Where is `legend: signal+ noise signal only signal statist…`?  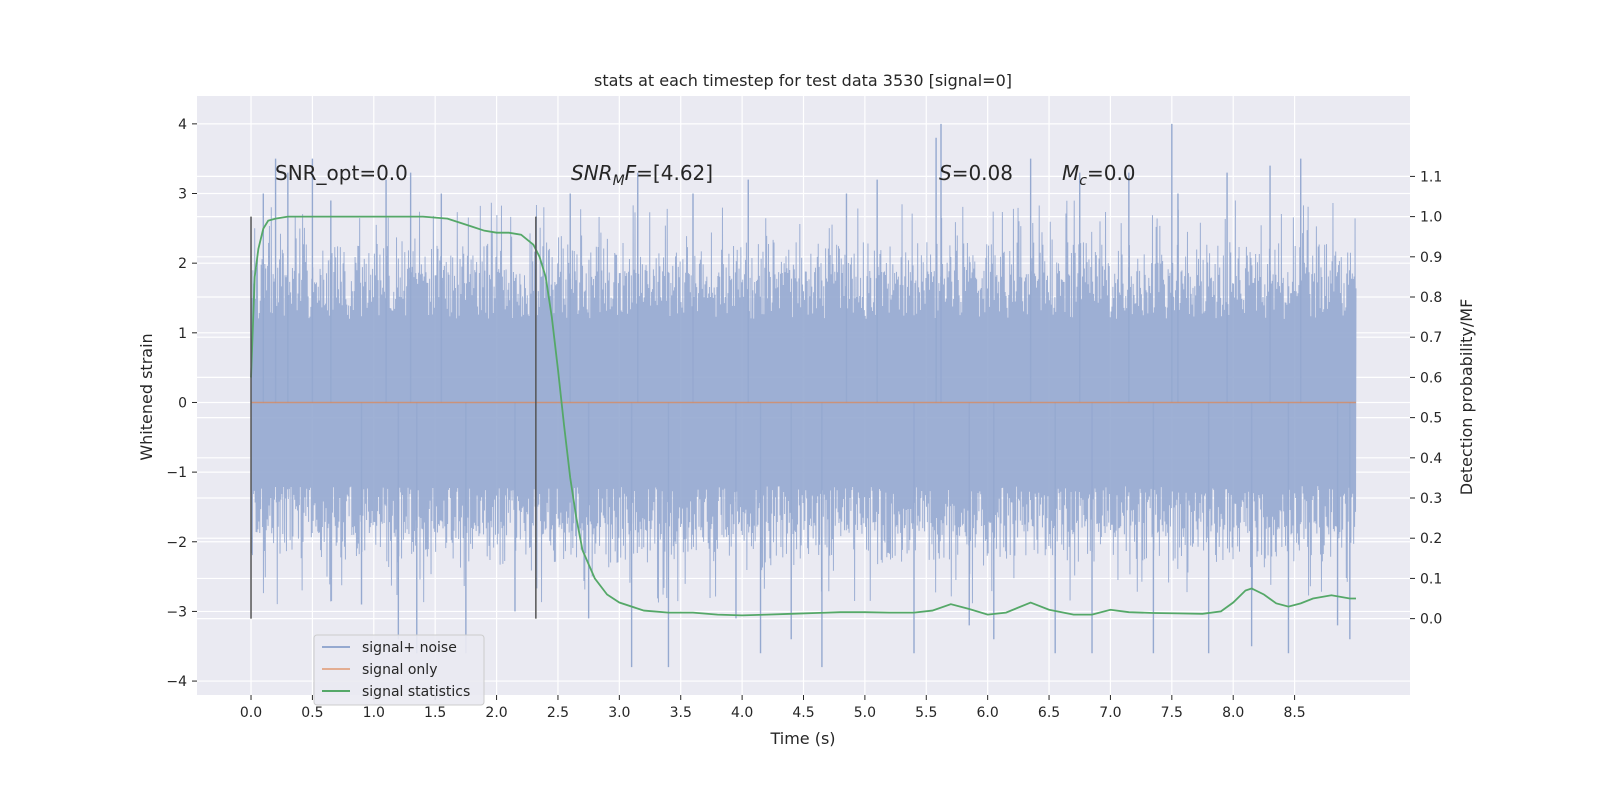 legend: signal+ noise signal only signal statist… is located at coordinates (399, 670).